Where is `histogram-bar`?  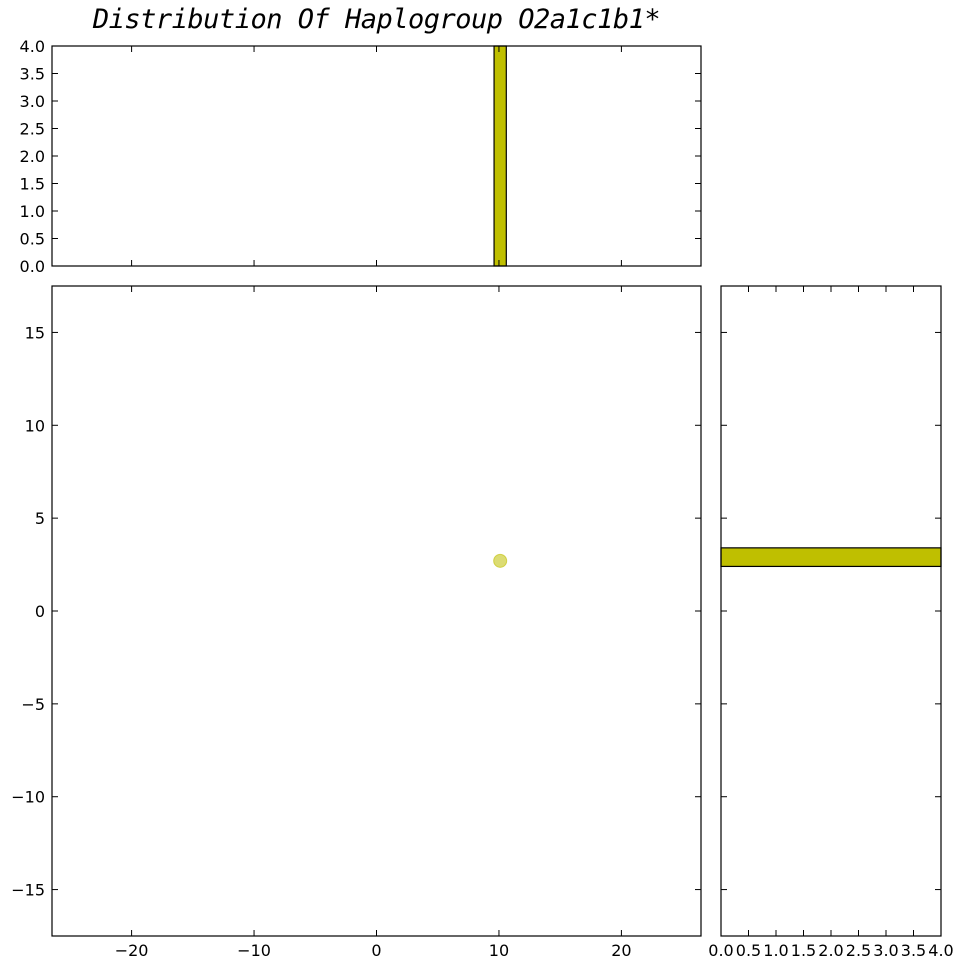 histogram-bar is located at coordinates (500, 156).